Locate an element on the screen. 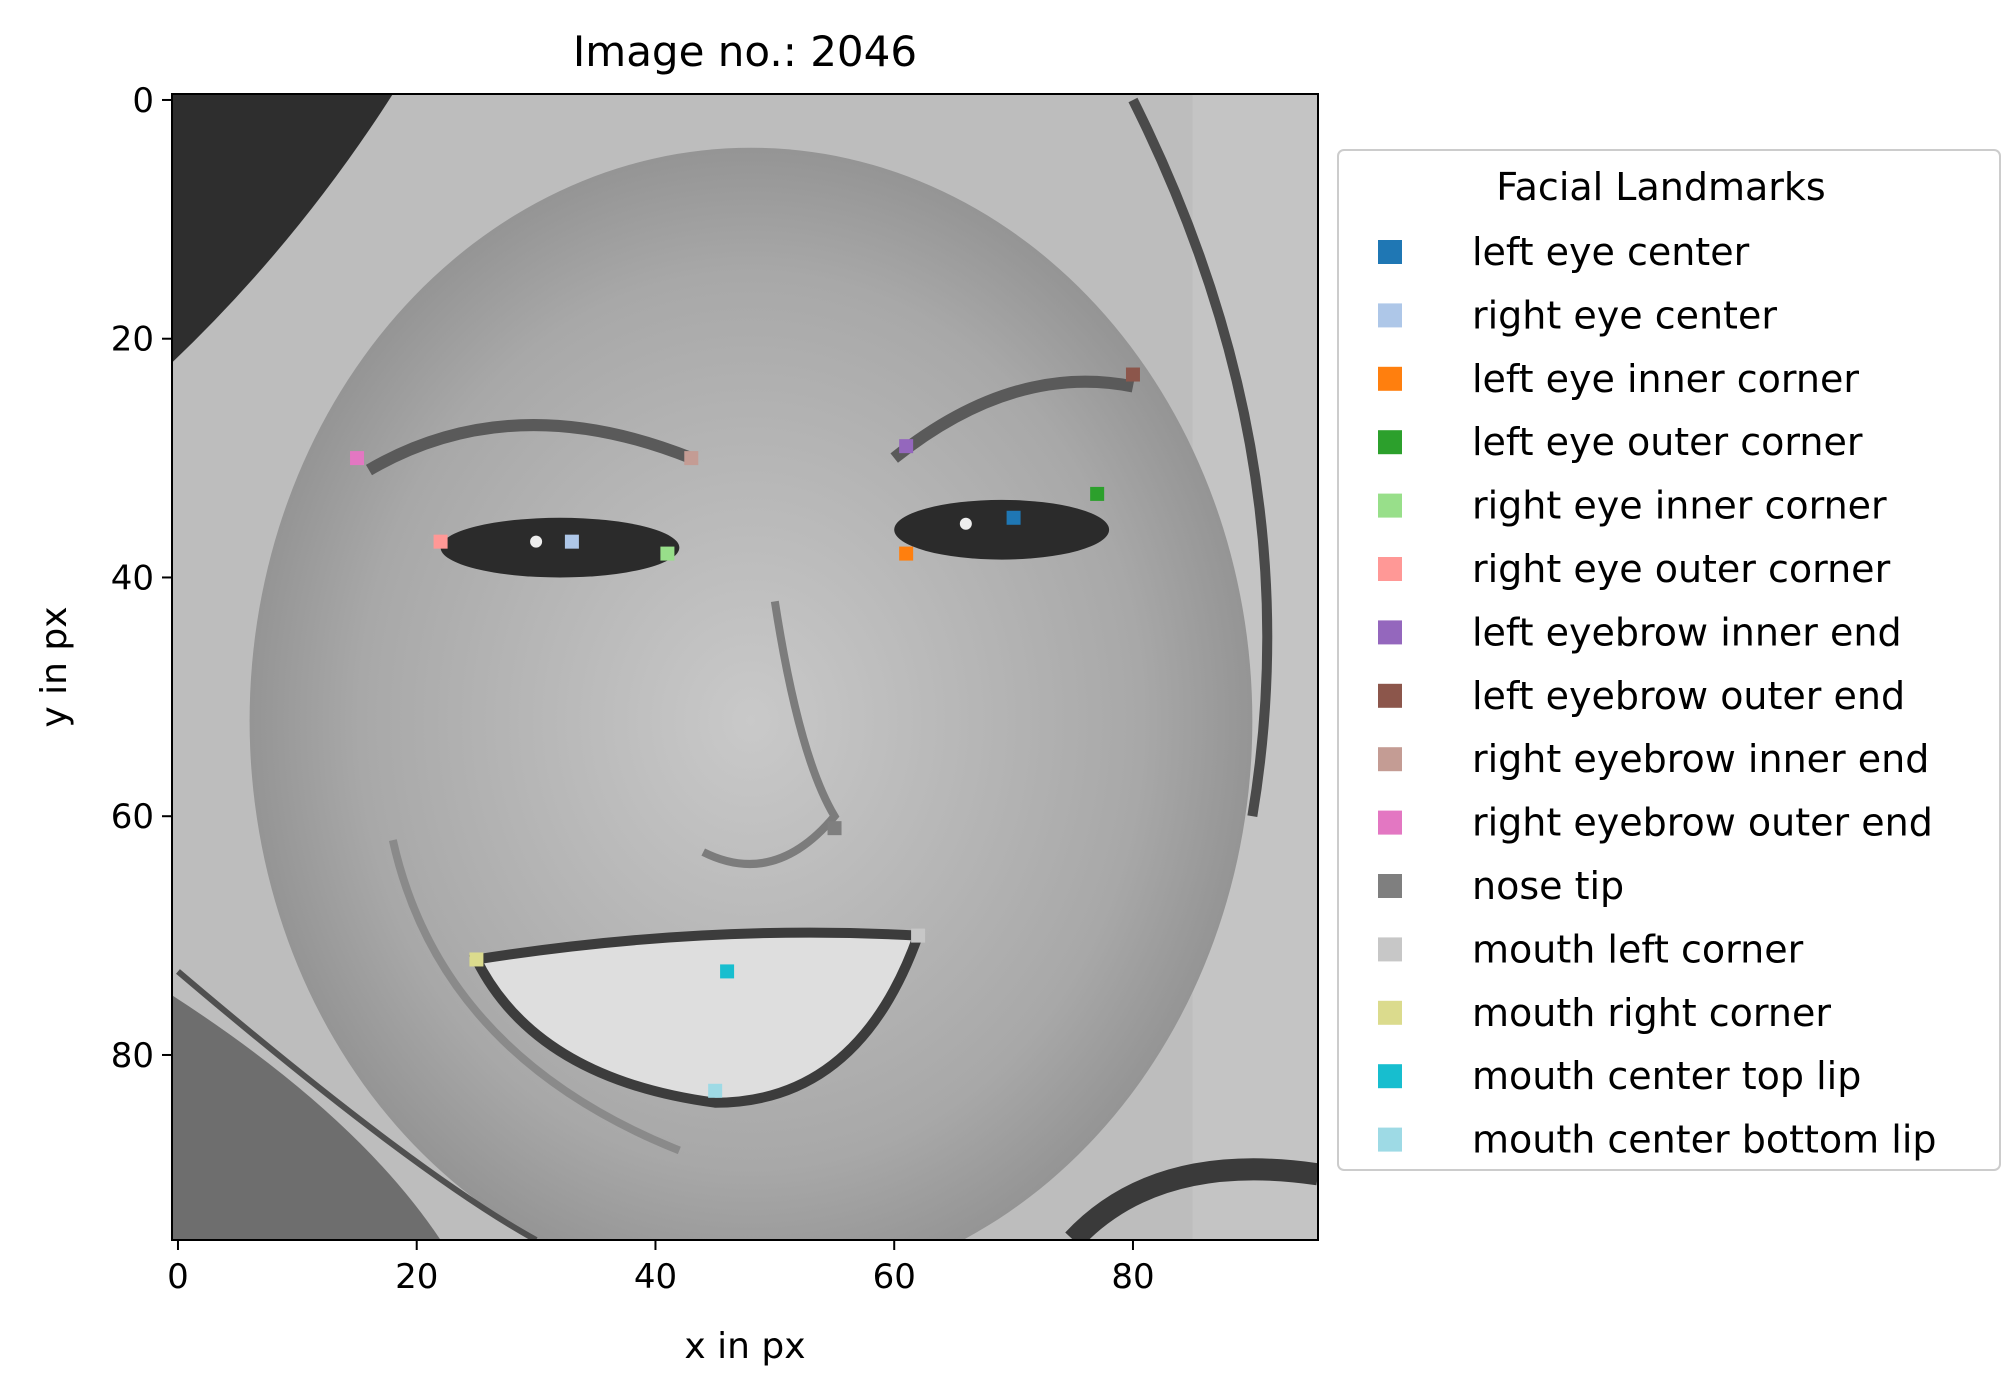 The image size is (2012, 1385). legend-item: mouth right corner is located at coordinates (1604, 1013).